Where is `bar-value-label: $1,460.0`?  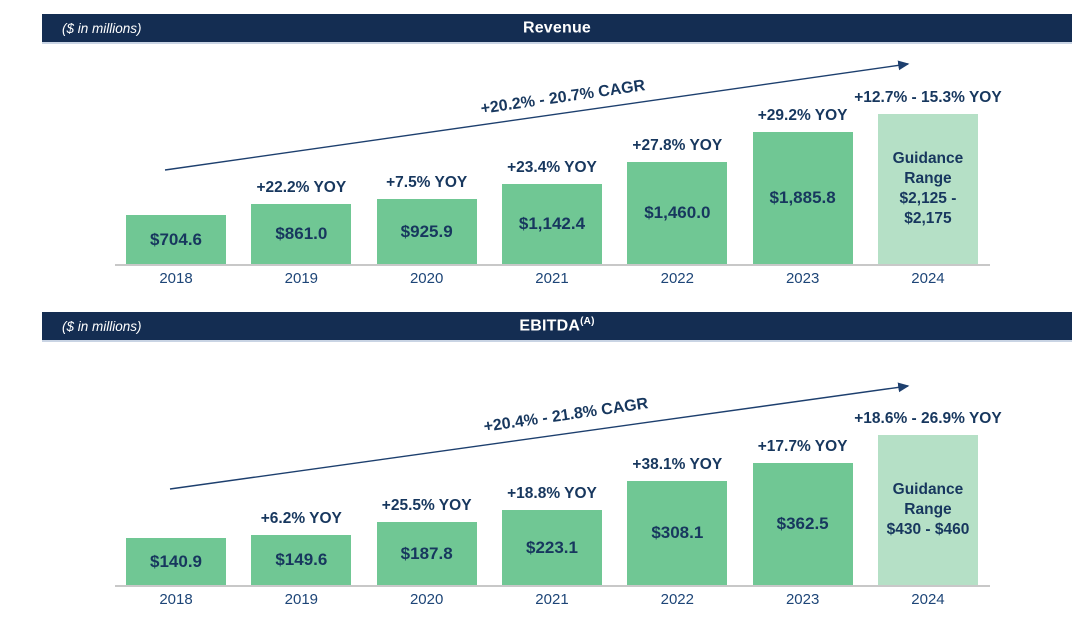
bar-value-label: $1,460.0 is located at coordinates (677, 212).